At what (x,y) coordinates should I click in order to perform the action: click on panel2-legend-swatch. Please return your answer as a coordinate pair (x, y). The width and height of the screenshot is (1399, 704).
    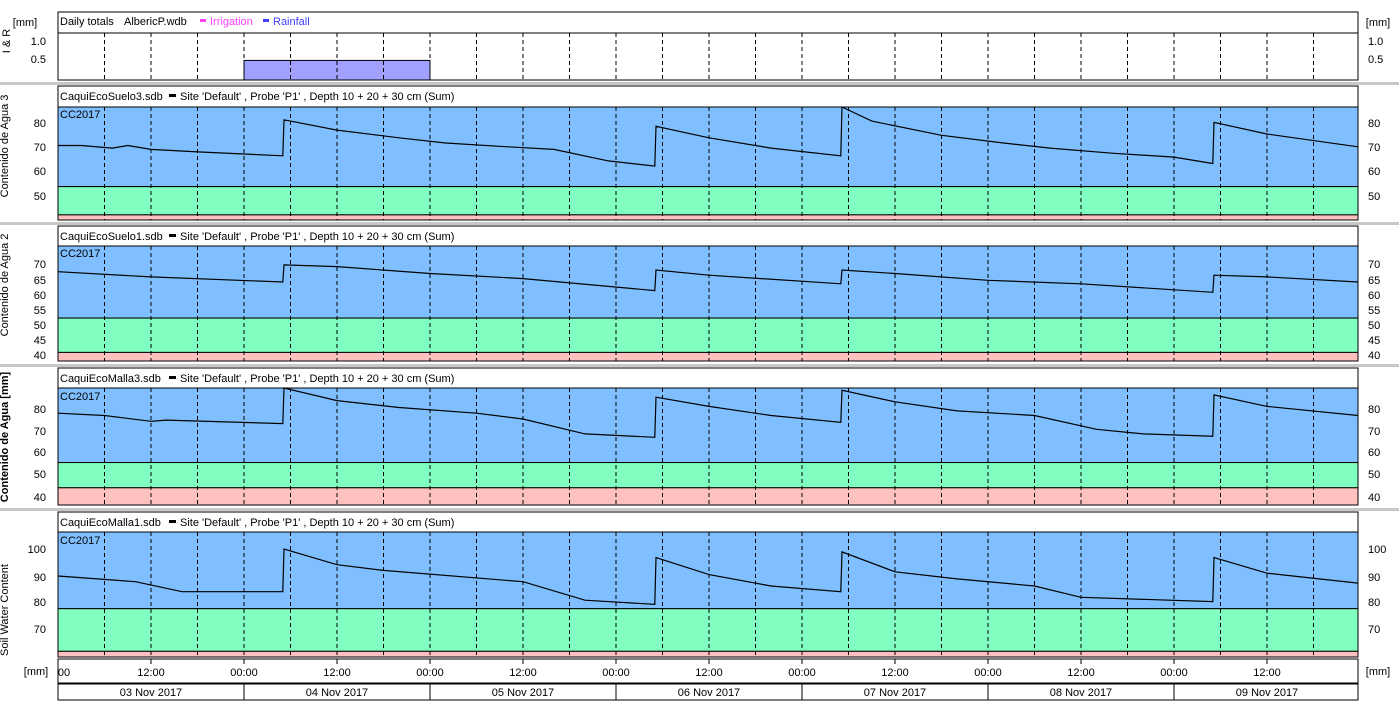
    Looking at the image, I should click on (172, 235).